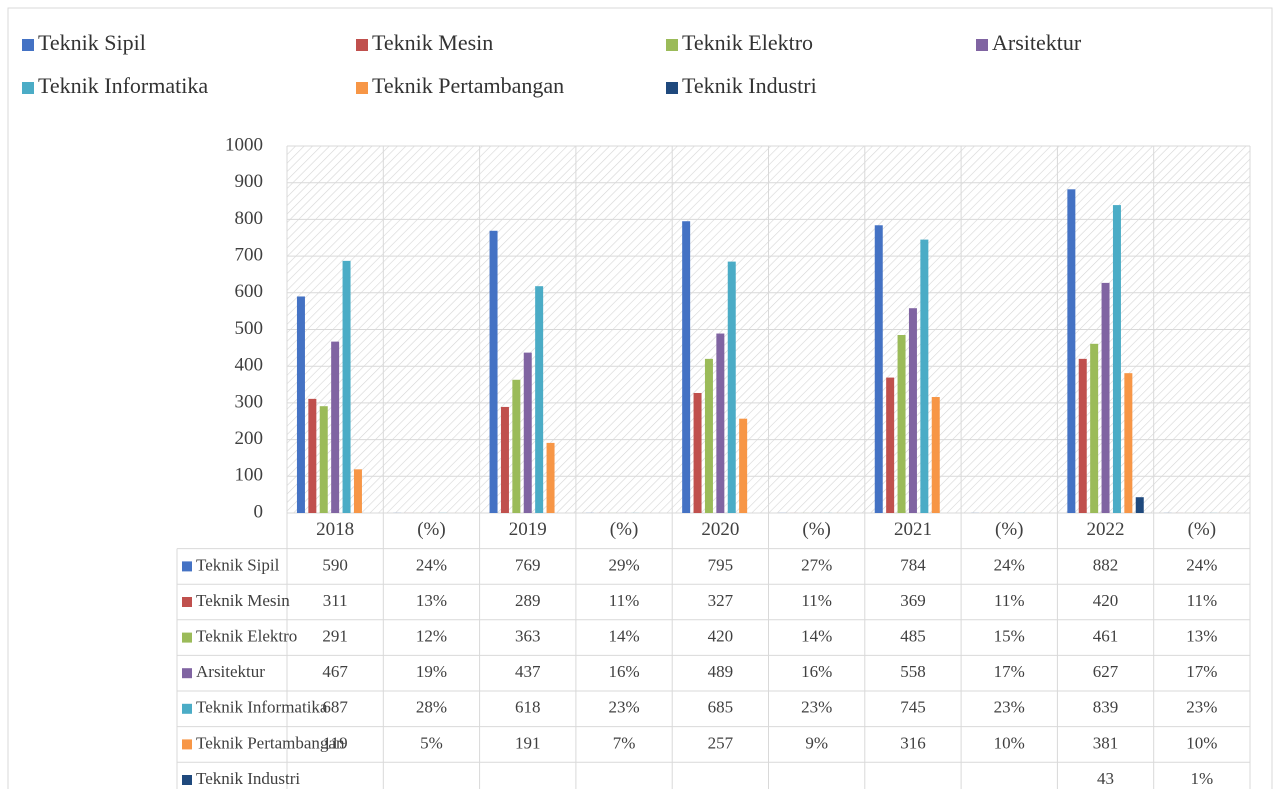  What do you see at coordinates (913, 564) in the screenshot?
I see `table-cell: 784` at bounding box center [913, 564].